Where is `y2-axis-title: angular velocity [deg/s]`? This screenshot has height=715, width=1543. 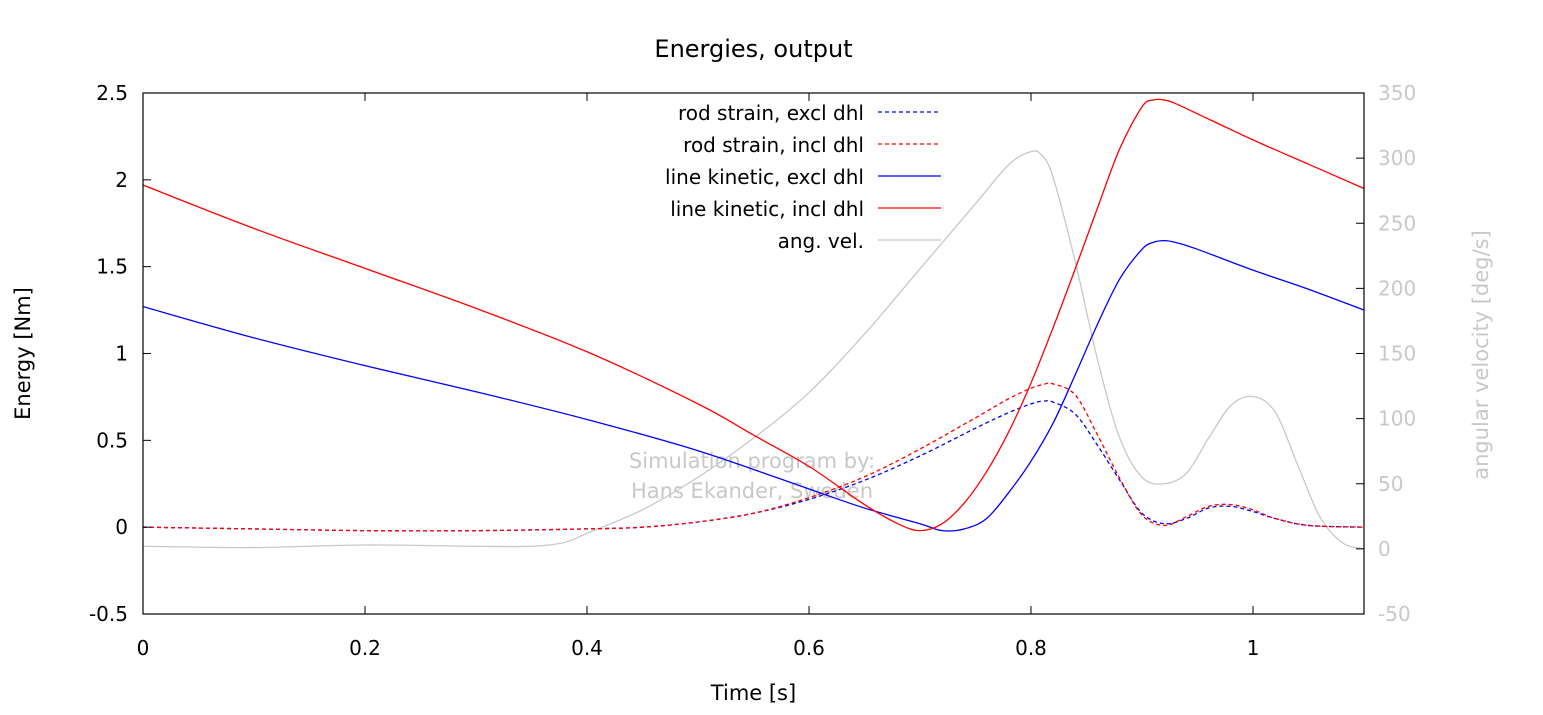 y2-axis-title: angular velocity [deg/s] is located at coordinates (1481, 355).